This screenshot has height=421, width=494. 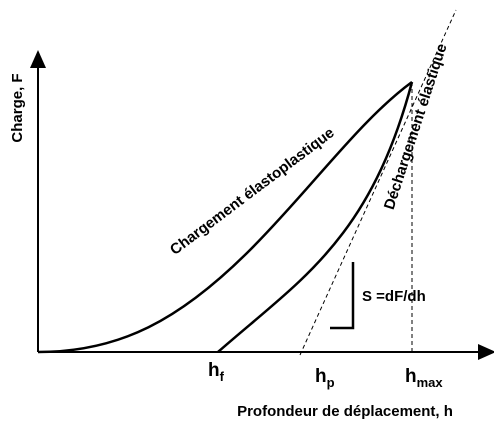 I want to click on point-label: hp, so click(x=325, y=378).